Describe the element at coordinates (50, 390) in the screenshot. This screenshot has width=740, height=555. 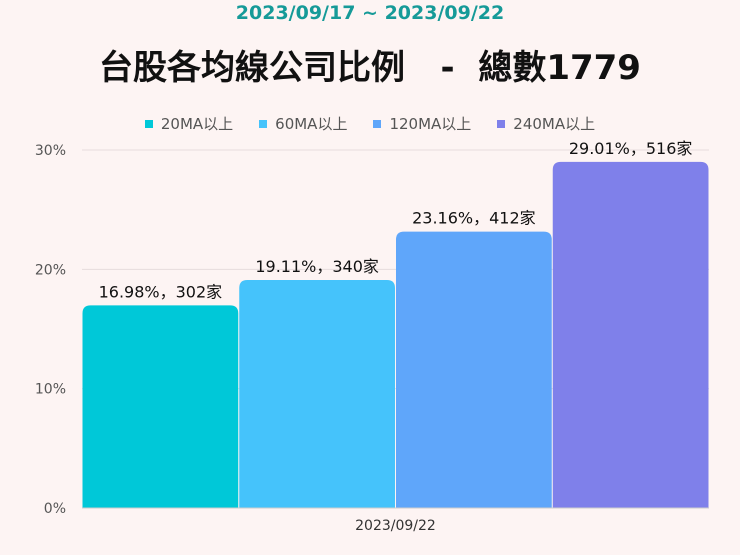
I see `y-tick-label: 10%` at that location.